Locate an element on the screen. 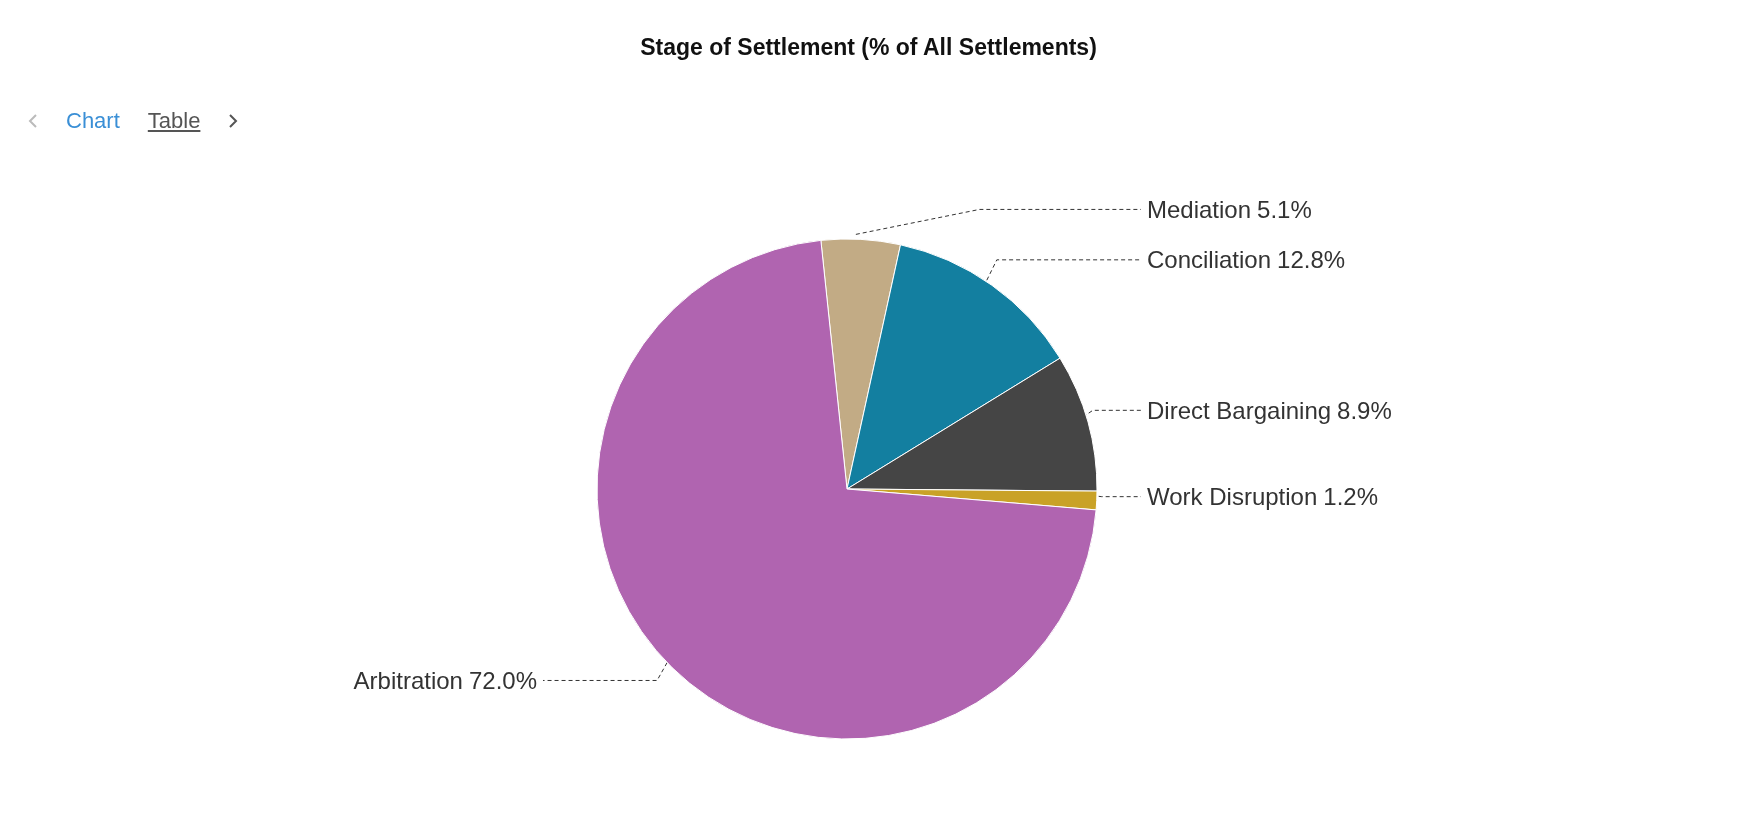  slice-label: Work Disruption is located at coordinates (1232, 497).